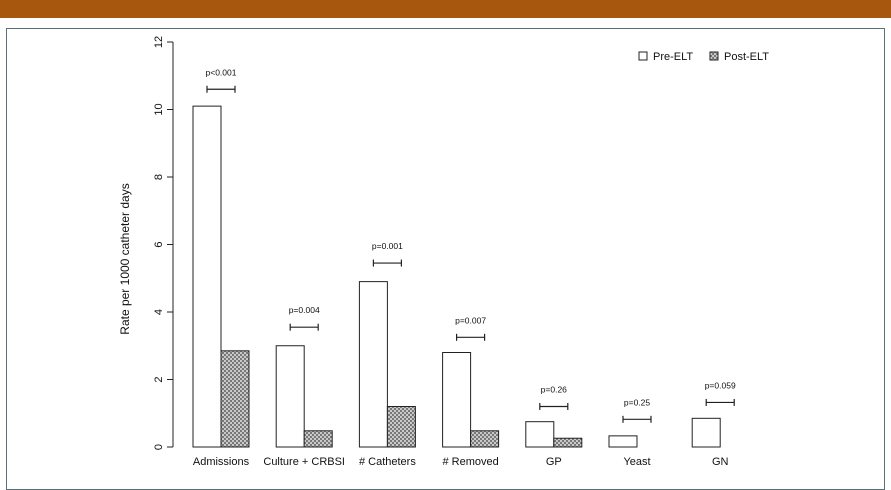  Describe the element at coordinates (703, 57) in the screenshot. I see `legend: Pre-ELT Post-ELT` at that location.